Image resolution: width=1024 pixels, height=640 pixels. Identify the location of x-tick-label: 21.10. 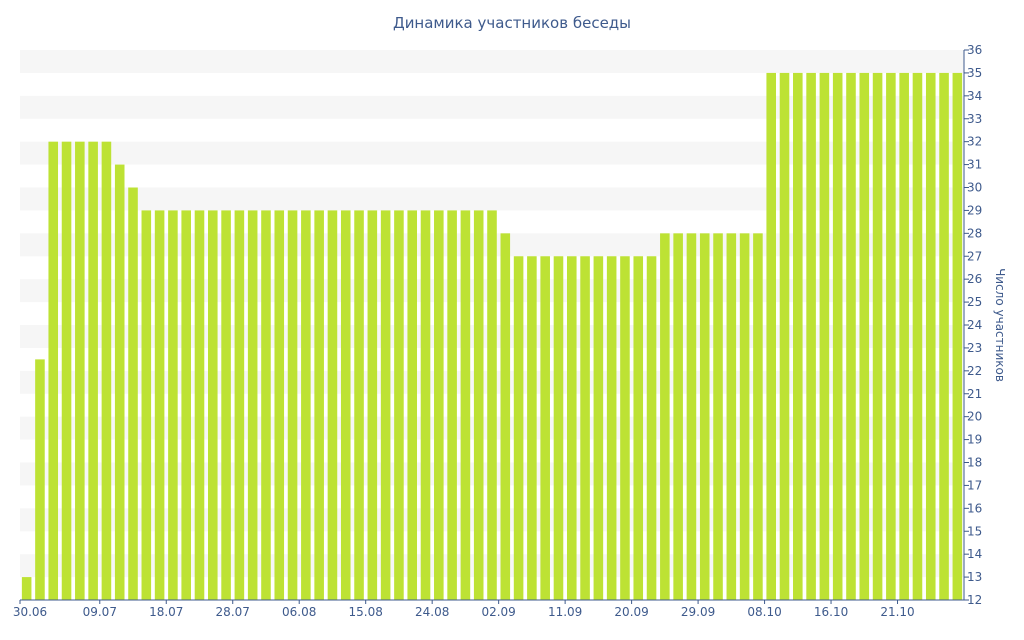
(897, 612).